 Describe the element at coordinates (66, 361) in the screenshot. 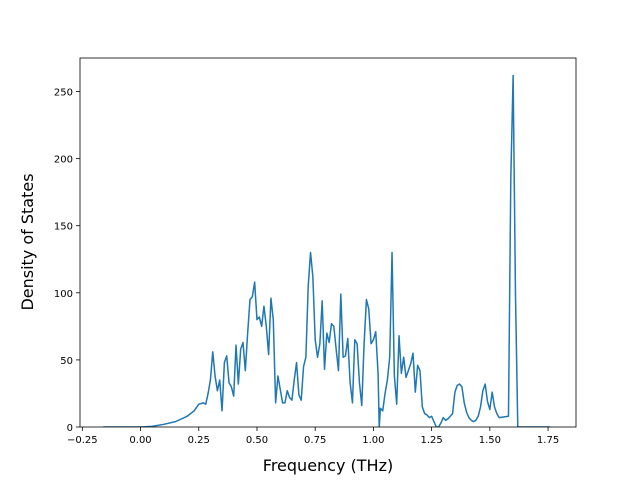

I see `y-tick-label: 50` at that location.